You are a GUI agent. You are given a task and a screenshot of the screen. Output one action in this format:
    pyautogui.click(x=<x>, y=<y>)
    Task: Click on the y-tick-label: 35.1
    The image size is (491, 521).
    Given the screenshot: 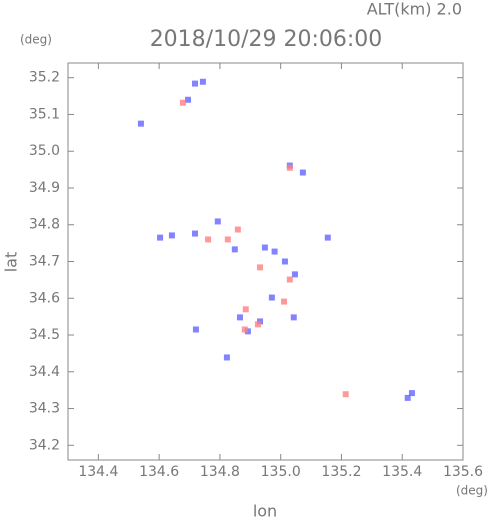 What is the action you would take?
    pyautogui.click(x=44, y=114)
    